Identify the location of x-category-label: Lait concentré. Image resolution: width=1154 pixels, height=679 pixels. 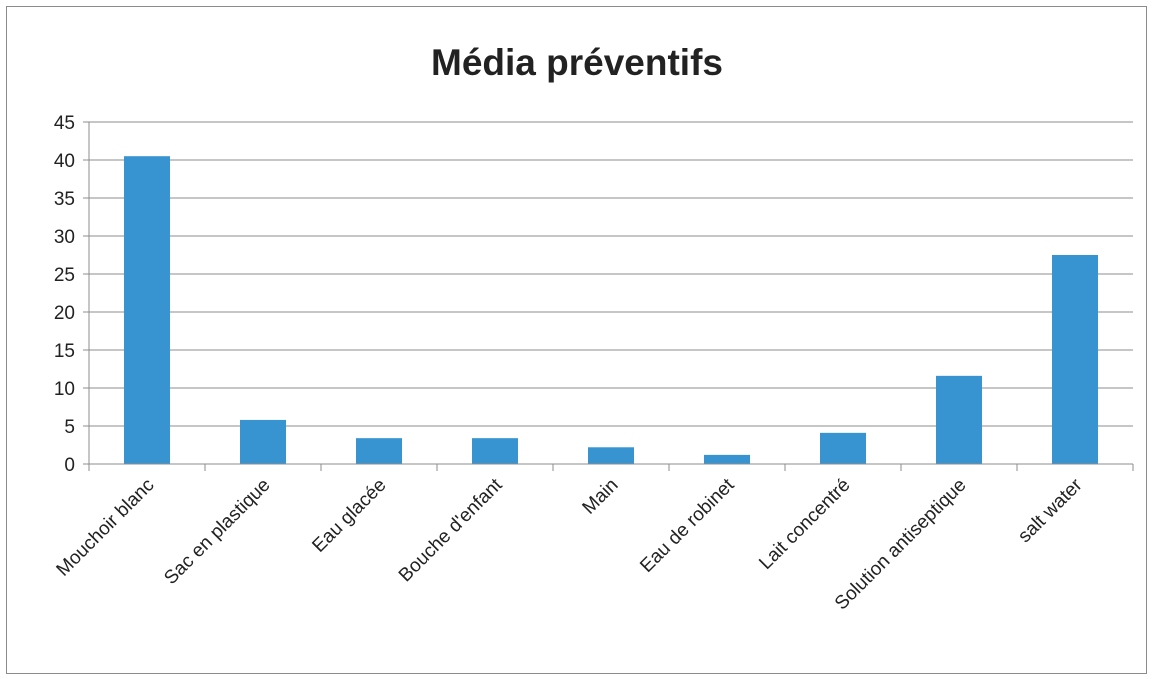
(804, 524).